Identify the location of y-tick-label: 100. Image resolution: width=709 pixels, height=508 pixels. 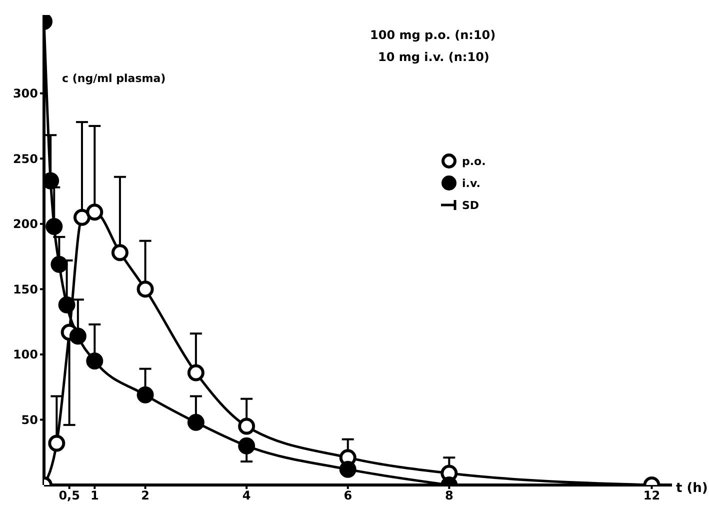
(25, 355).